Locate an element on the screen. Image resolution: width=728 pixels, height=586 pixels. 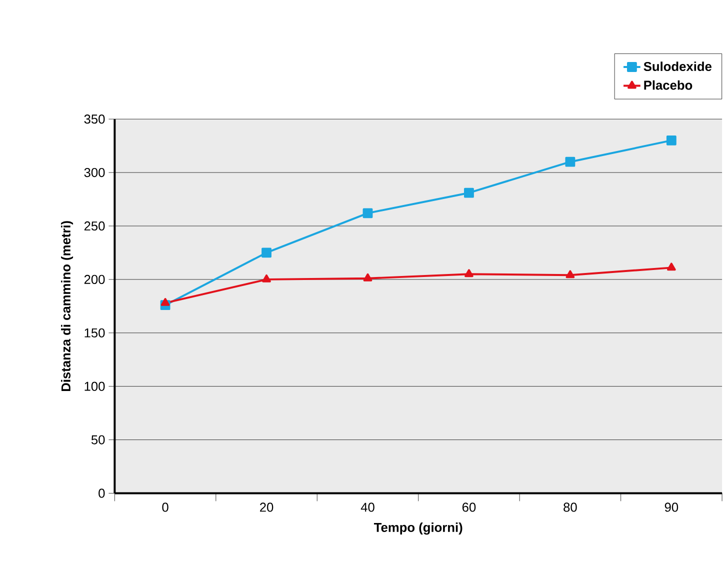
x-tick-label: 60 is located at coordinates (469, 507).